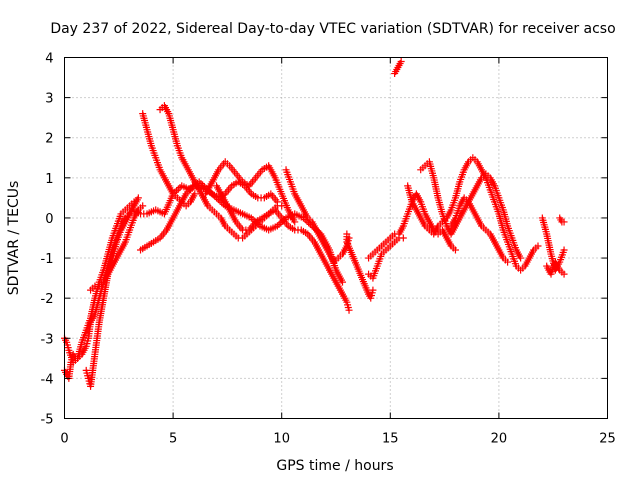 The height and width of the screenshot is (480, 640). What do you see at coordinates (49, 139) in the screenshot?
I see `y-tick-label: 2` at bounding box center [49, 139].